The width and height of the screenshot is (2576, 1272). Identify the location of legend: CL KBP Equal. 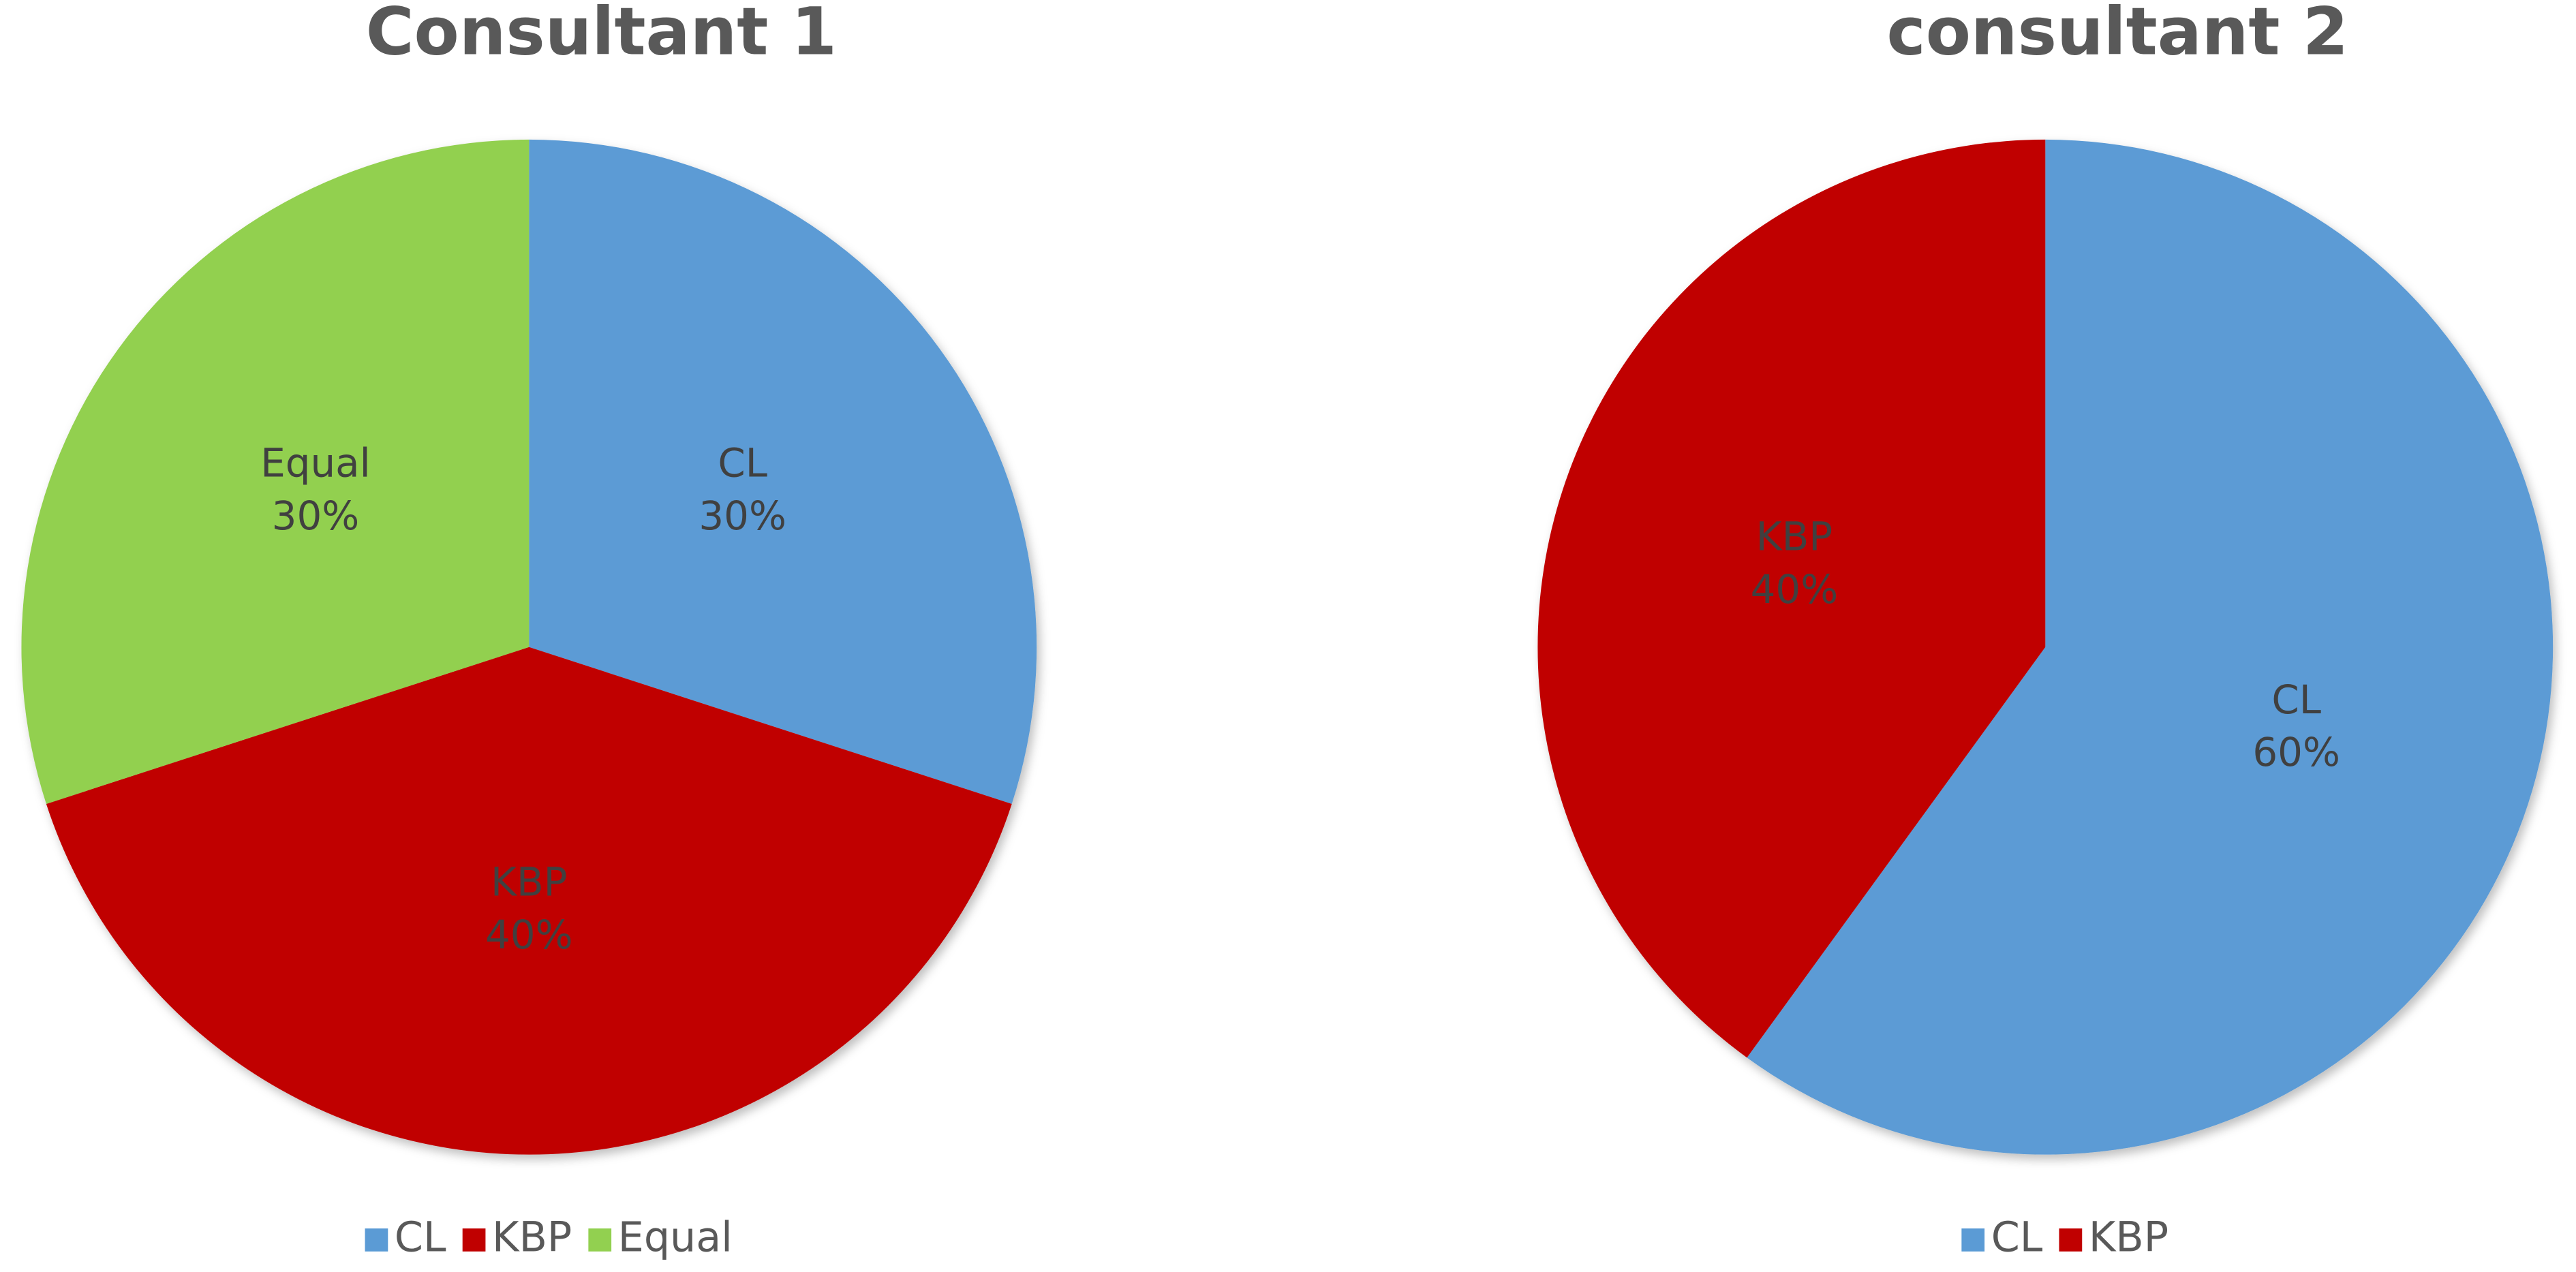
(549, 1238).